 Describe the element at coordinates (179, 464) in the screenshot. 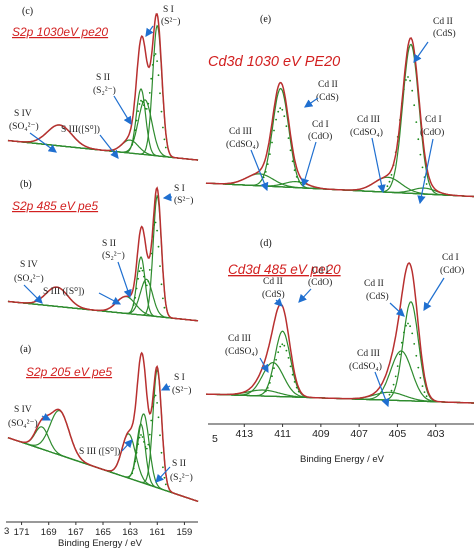

I see `panel-a-ann-s2-a: S II` at that location.